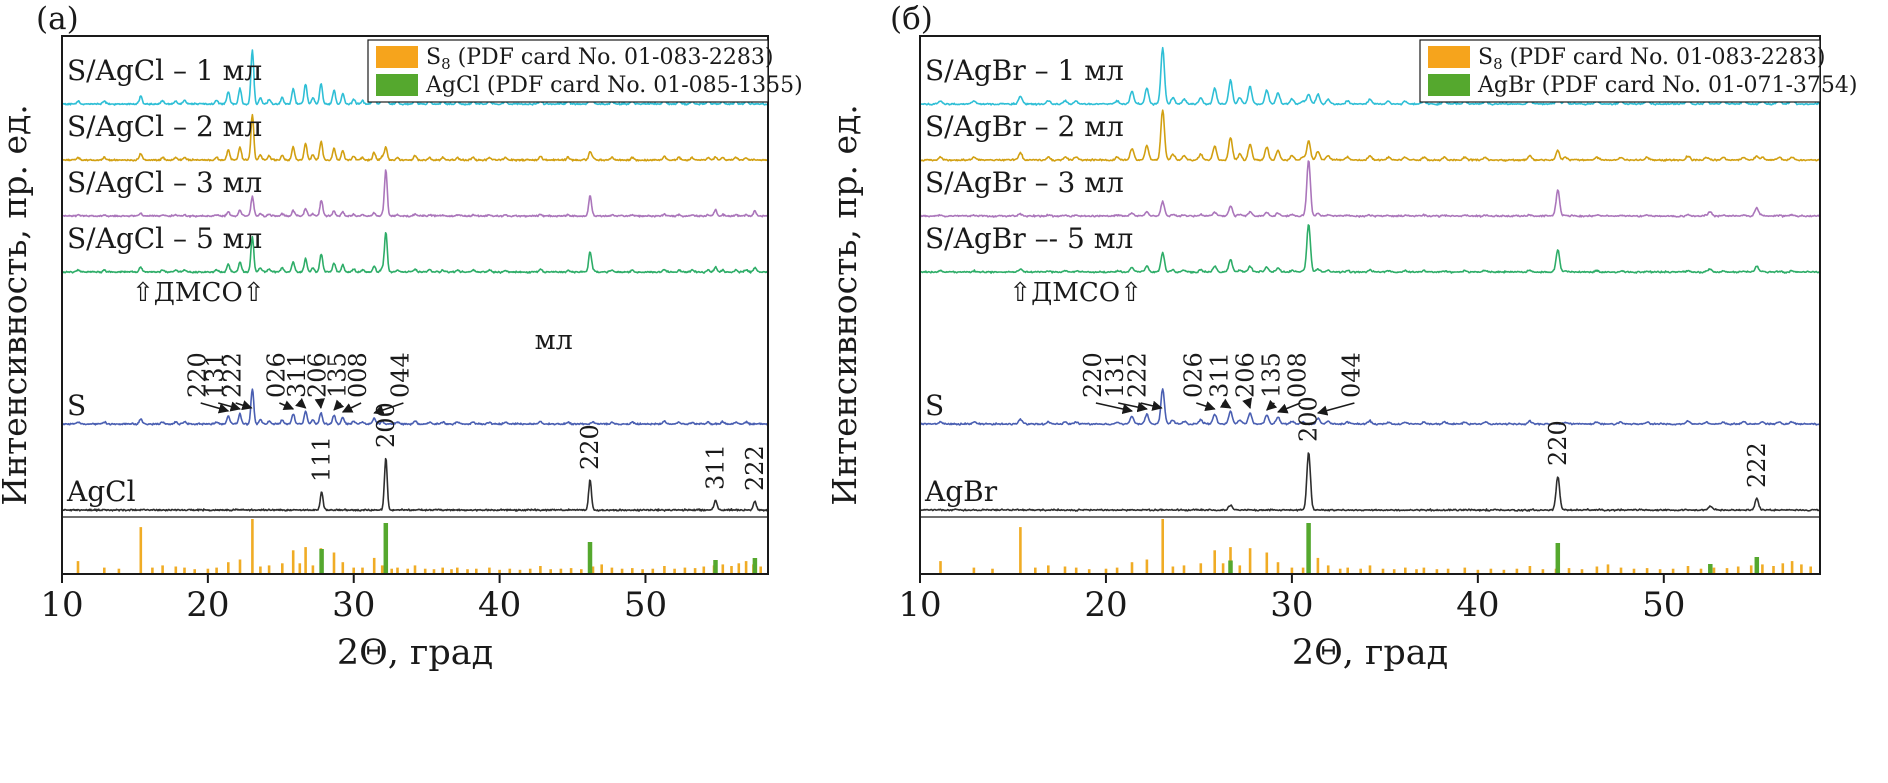 Image resolution: width=1888 pixels, height=783 pixels. I want to click on panel-tag: (а), so click(57, 19).